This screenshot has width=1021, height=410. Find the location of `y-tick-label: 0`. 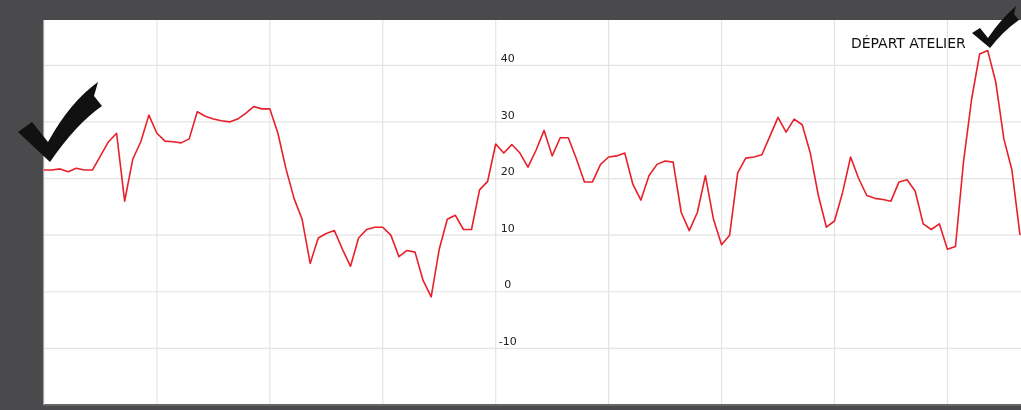

y-tick-label: 0 is located at coordinates (508, 285).